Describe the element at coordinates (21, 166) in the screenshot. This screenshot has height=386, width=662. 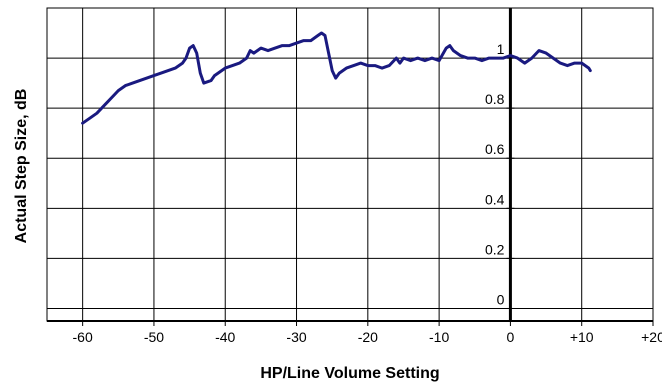
I see `y-axis-title: Actual Step Size, dB` at that location.